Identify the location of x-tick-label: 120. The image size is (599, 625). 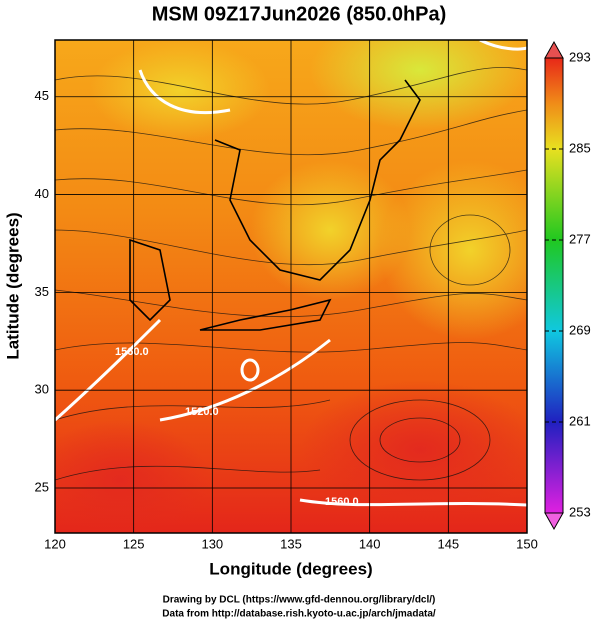
(55, 543).